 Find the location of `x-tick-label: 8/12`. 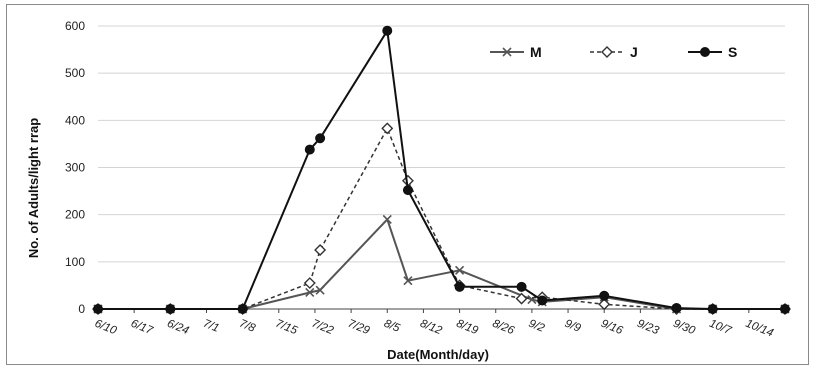

x-tick-label: 8/12 is located at coordinates (431, 328).